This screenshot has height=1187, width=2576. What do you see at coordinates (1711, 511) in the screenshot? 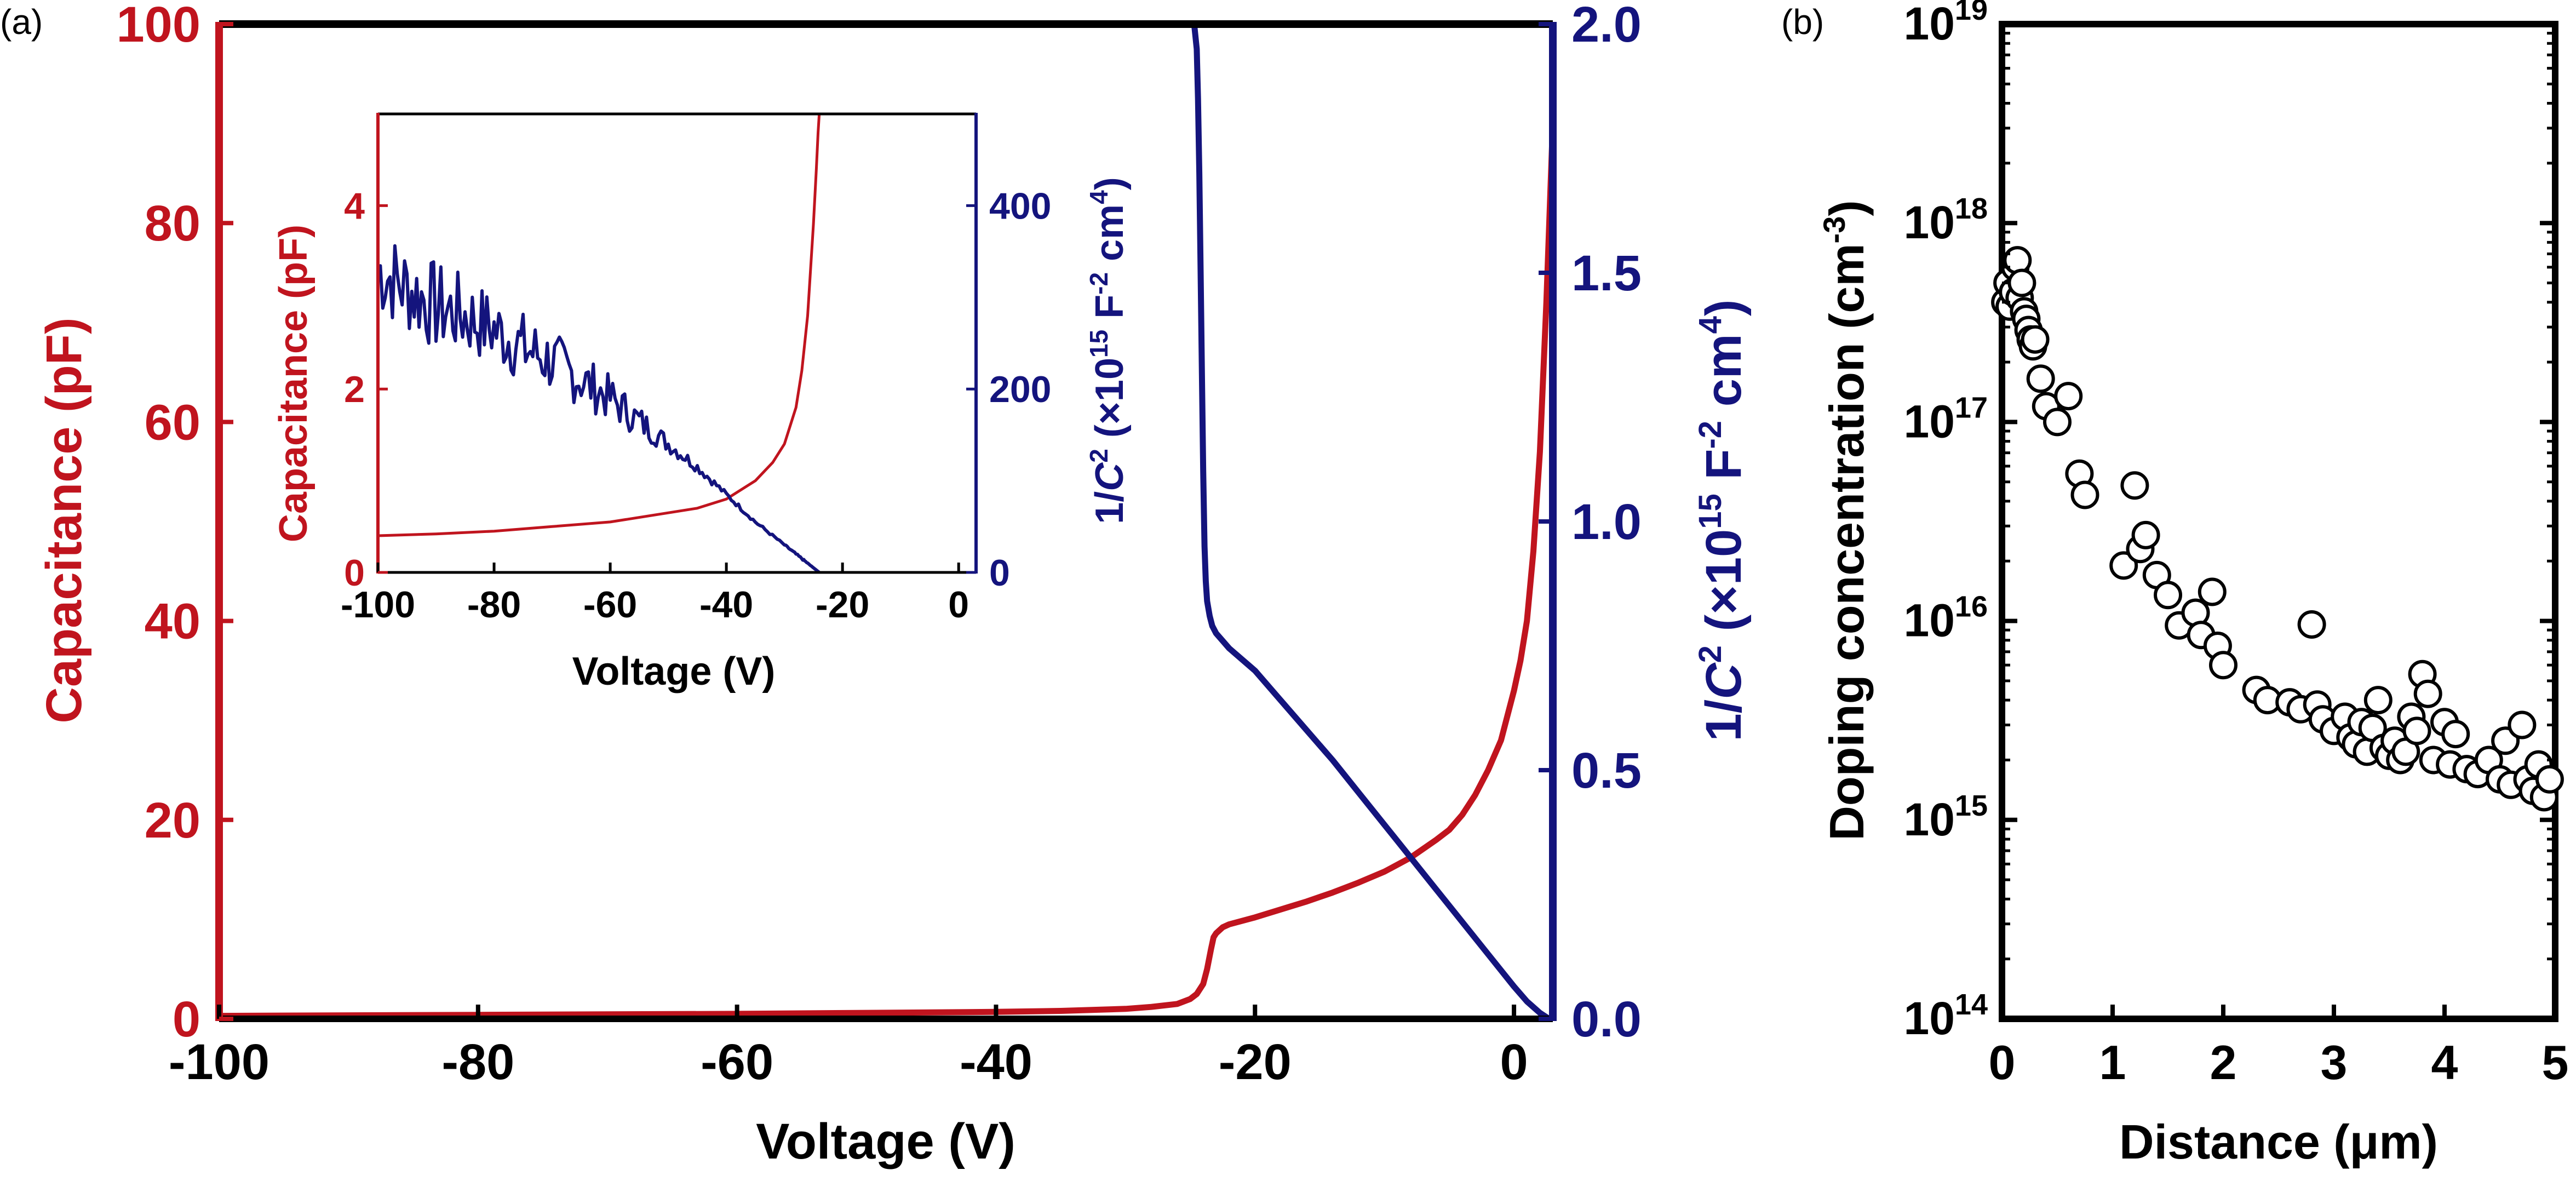
I see `right-title-sup2: 15` at bounding box center [1711, 511].